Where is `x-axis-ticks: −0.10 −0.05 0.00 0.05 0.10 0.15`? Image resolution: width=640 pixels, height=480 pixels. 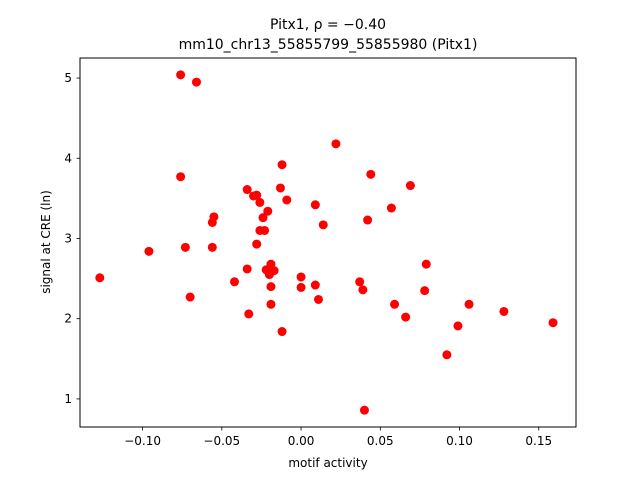 x-axis-ticks: −0.10 −0.05 0.00 0.05 0.10 0.15 is located at coordinates (338, 437).